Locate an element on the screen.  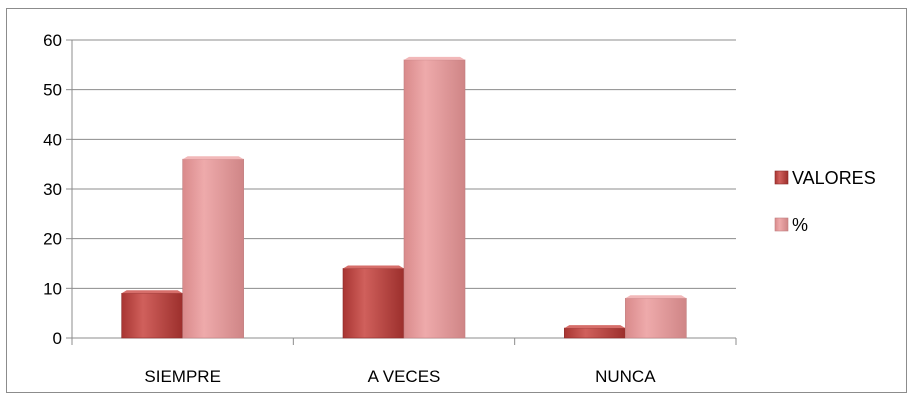
x-tick-labels: SIEMPRE A VECES NUNCA is located at coordinates (400, 376).